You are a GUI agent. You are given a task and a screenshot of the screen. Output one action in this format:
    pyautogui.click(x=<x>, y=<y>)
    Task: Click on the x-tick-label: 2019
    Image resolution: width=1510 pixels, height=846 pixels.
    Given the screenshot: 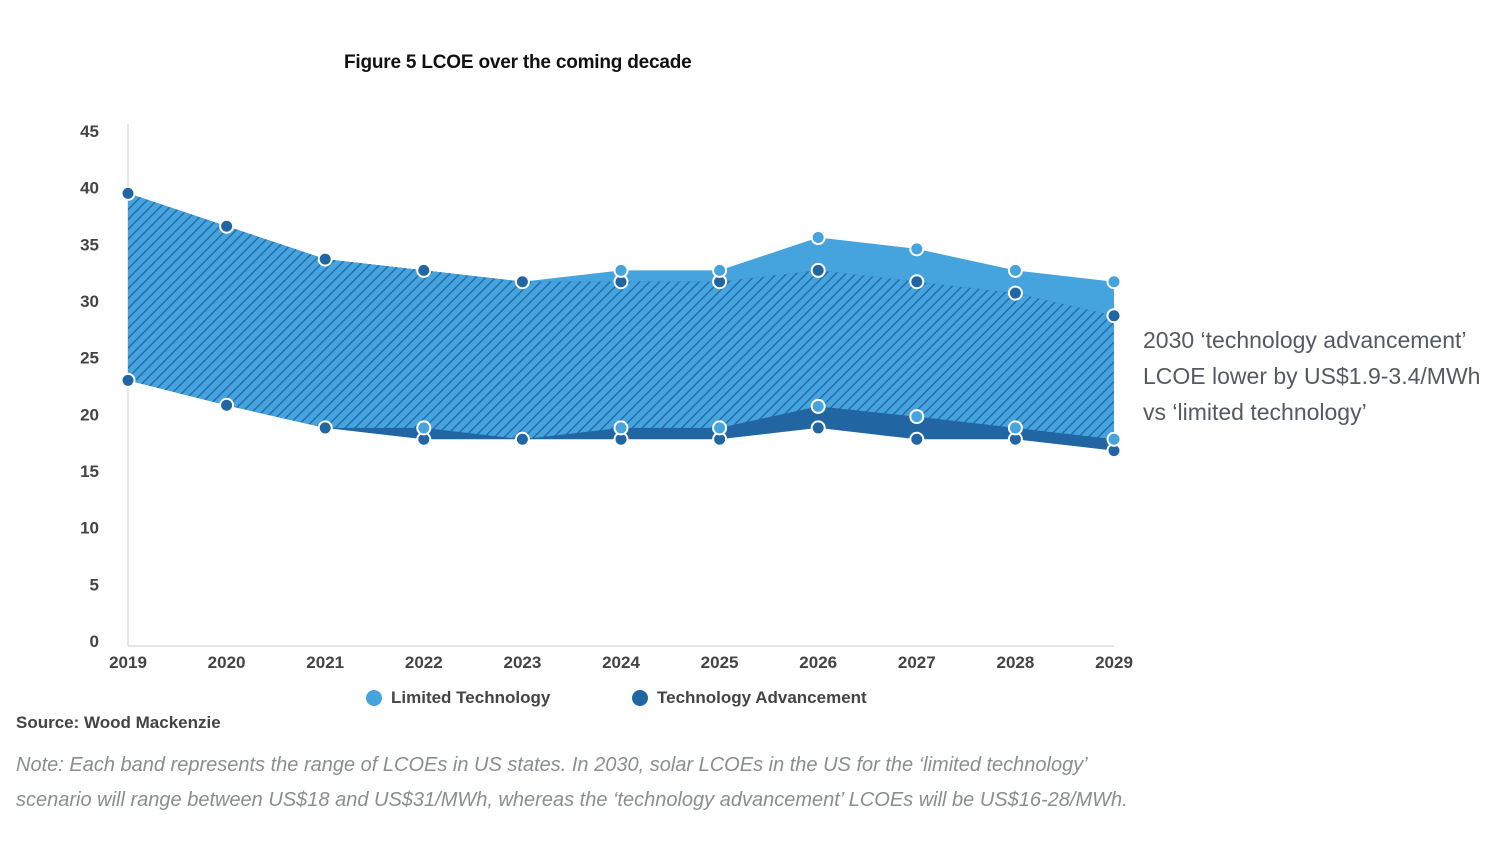 What is the action you would take?
    pyautogui.click(x=128, y=662)
    